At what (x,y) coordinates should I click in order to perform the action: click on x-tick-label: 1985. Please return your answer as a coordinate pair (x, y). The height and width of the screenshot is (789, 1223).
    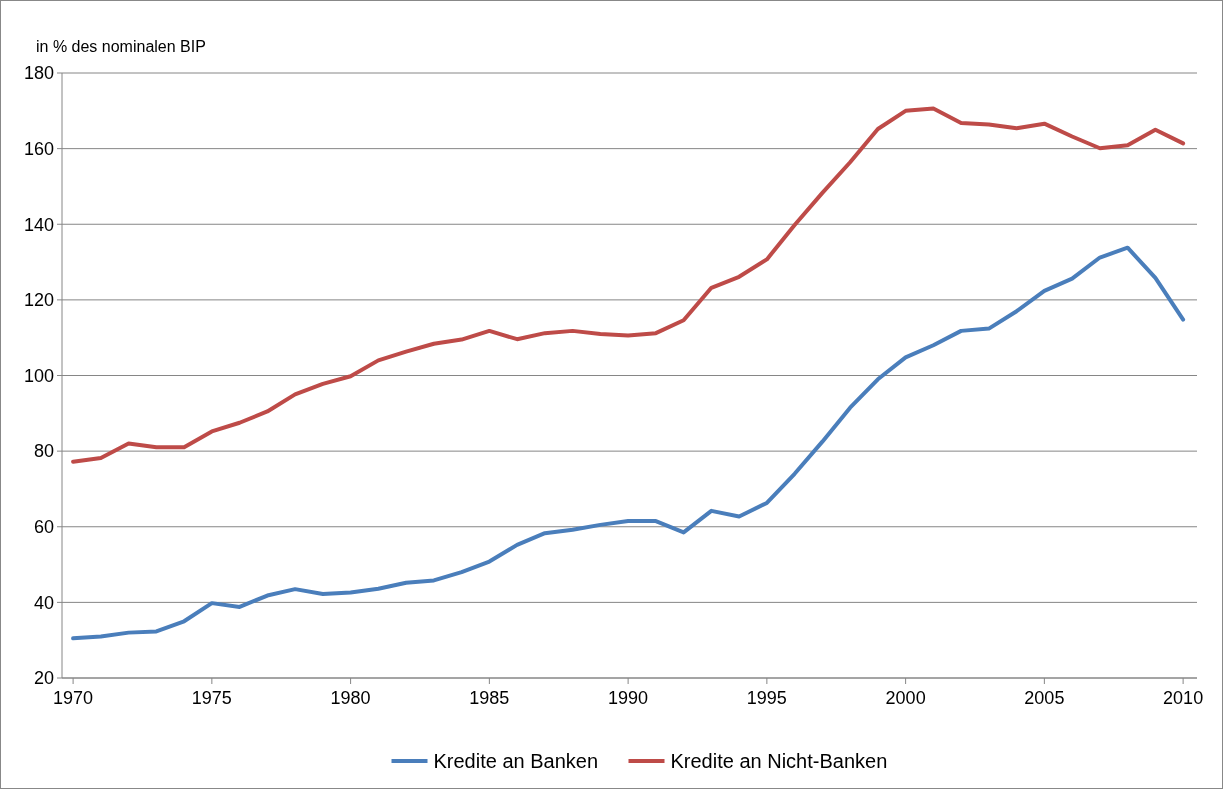
    Looking at the image, I should click on (489, 698).